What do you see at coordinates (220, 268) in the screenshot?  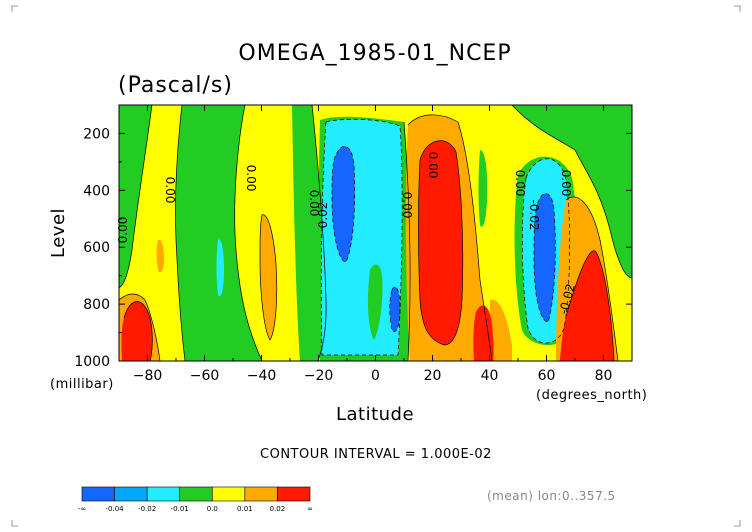 I see `cyan-region-south-small` at bounding box center [220, 268].